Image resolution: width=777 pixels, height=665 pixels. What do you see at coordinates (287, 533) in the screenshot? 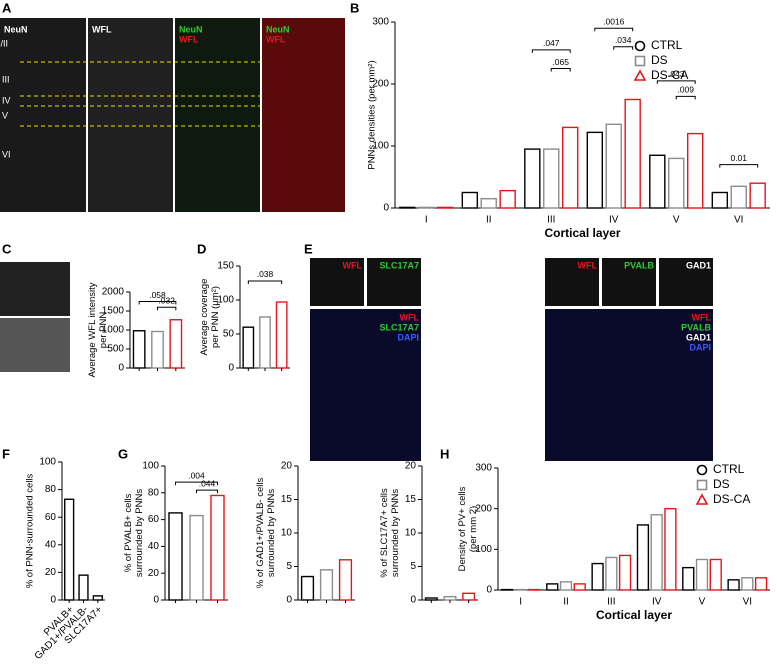
I see `y-tick-label: 10` at bounding box center [287, 533].